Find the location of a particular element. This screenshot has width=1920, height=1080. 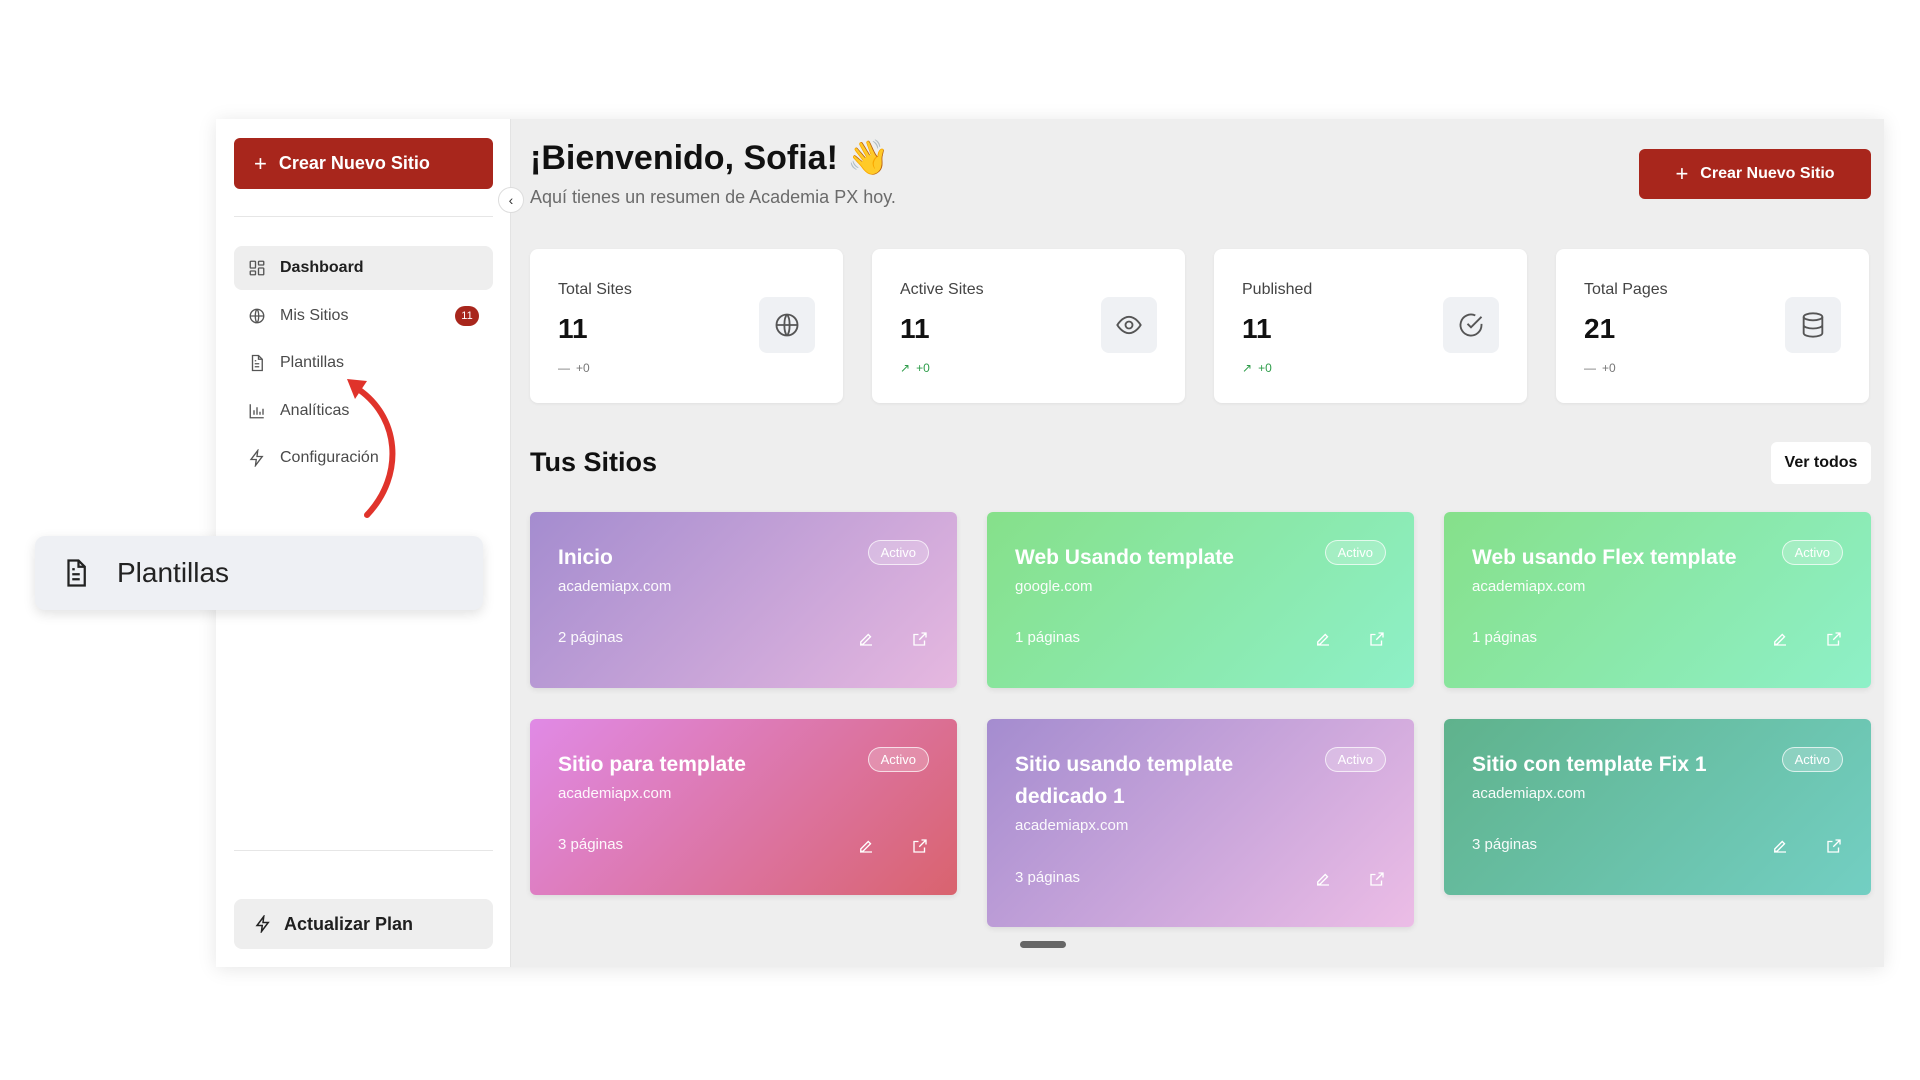

header-create-site-button: + Crear Nuevo Sitio is located at coordinates (1755, 174).